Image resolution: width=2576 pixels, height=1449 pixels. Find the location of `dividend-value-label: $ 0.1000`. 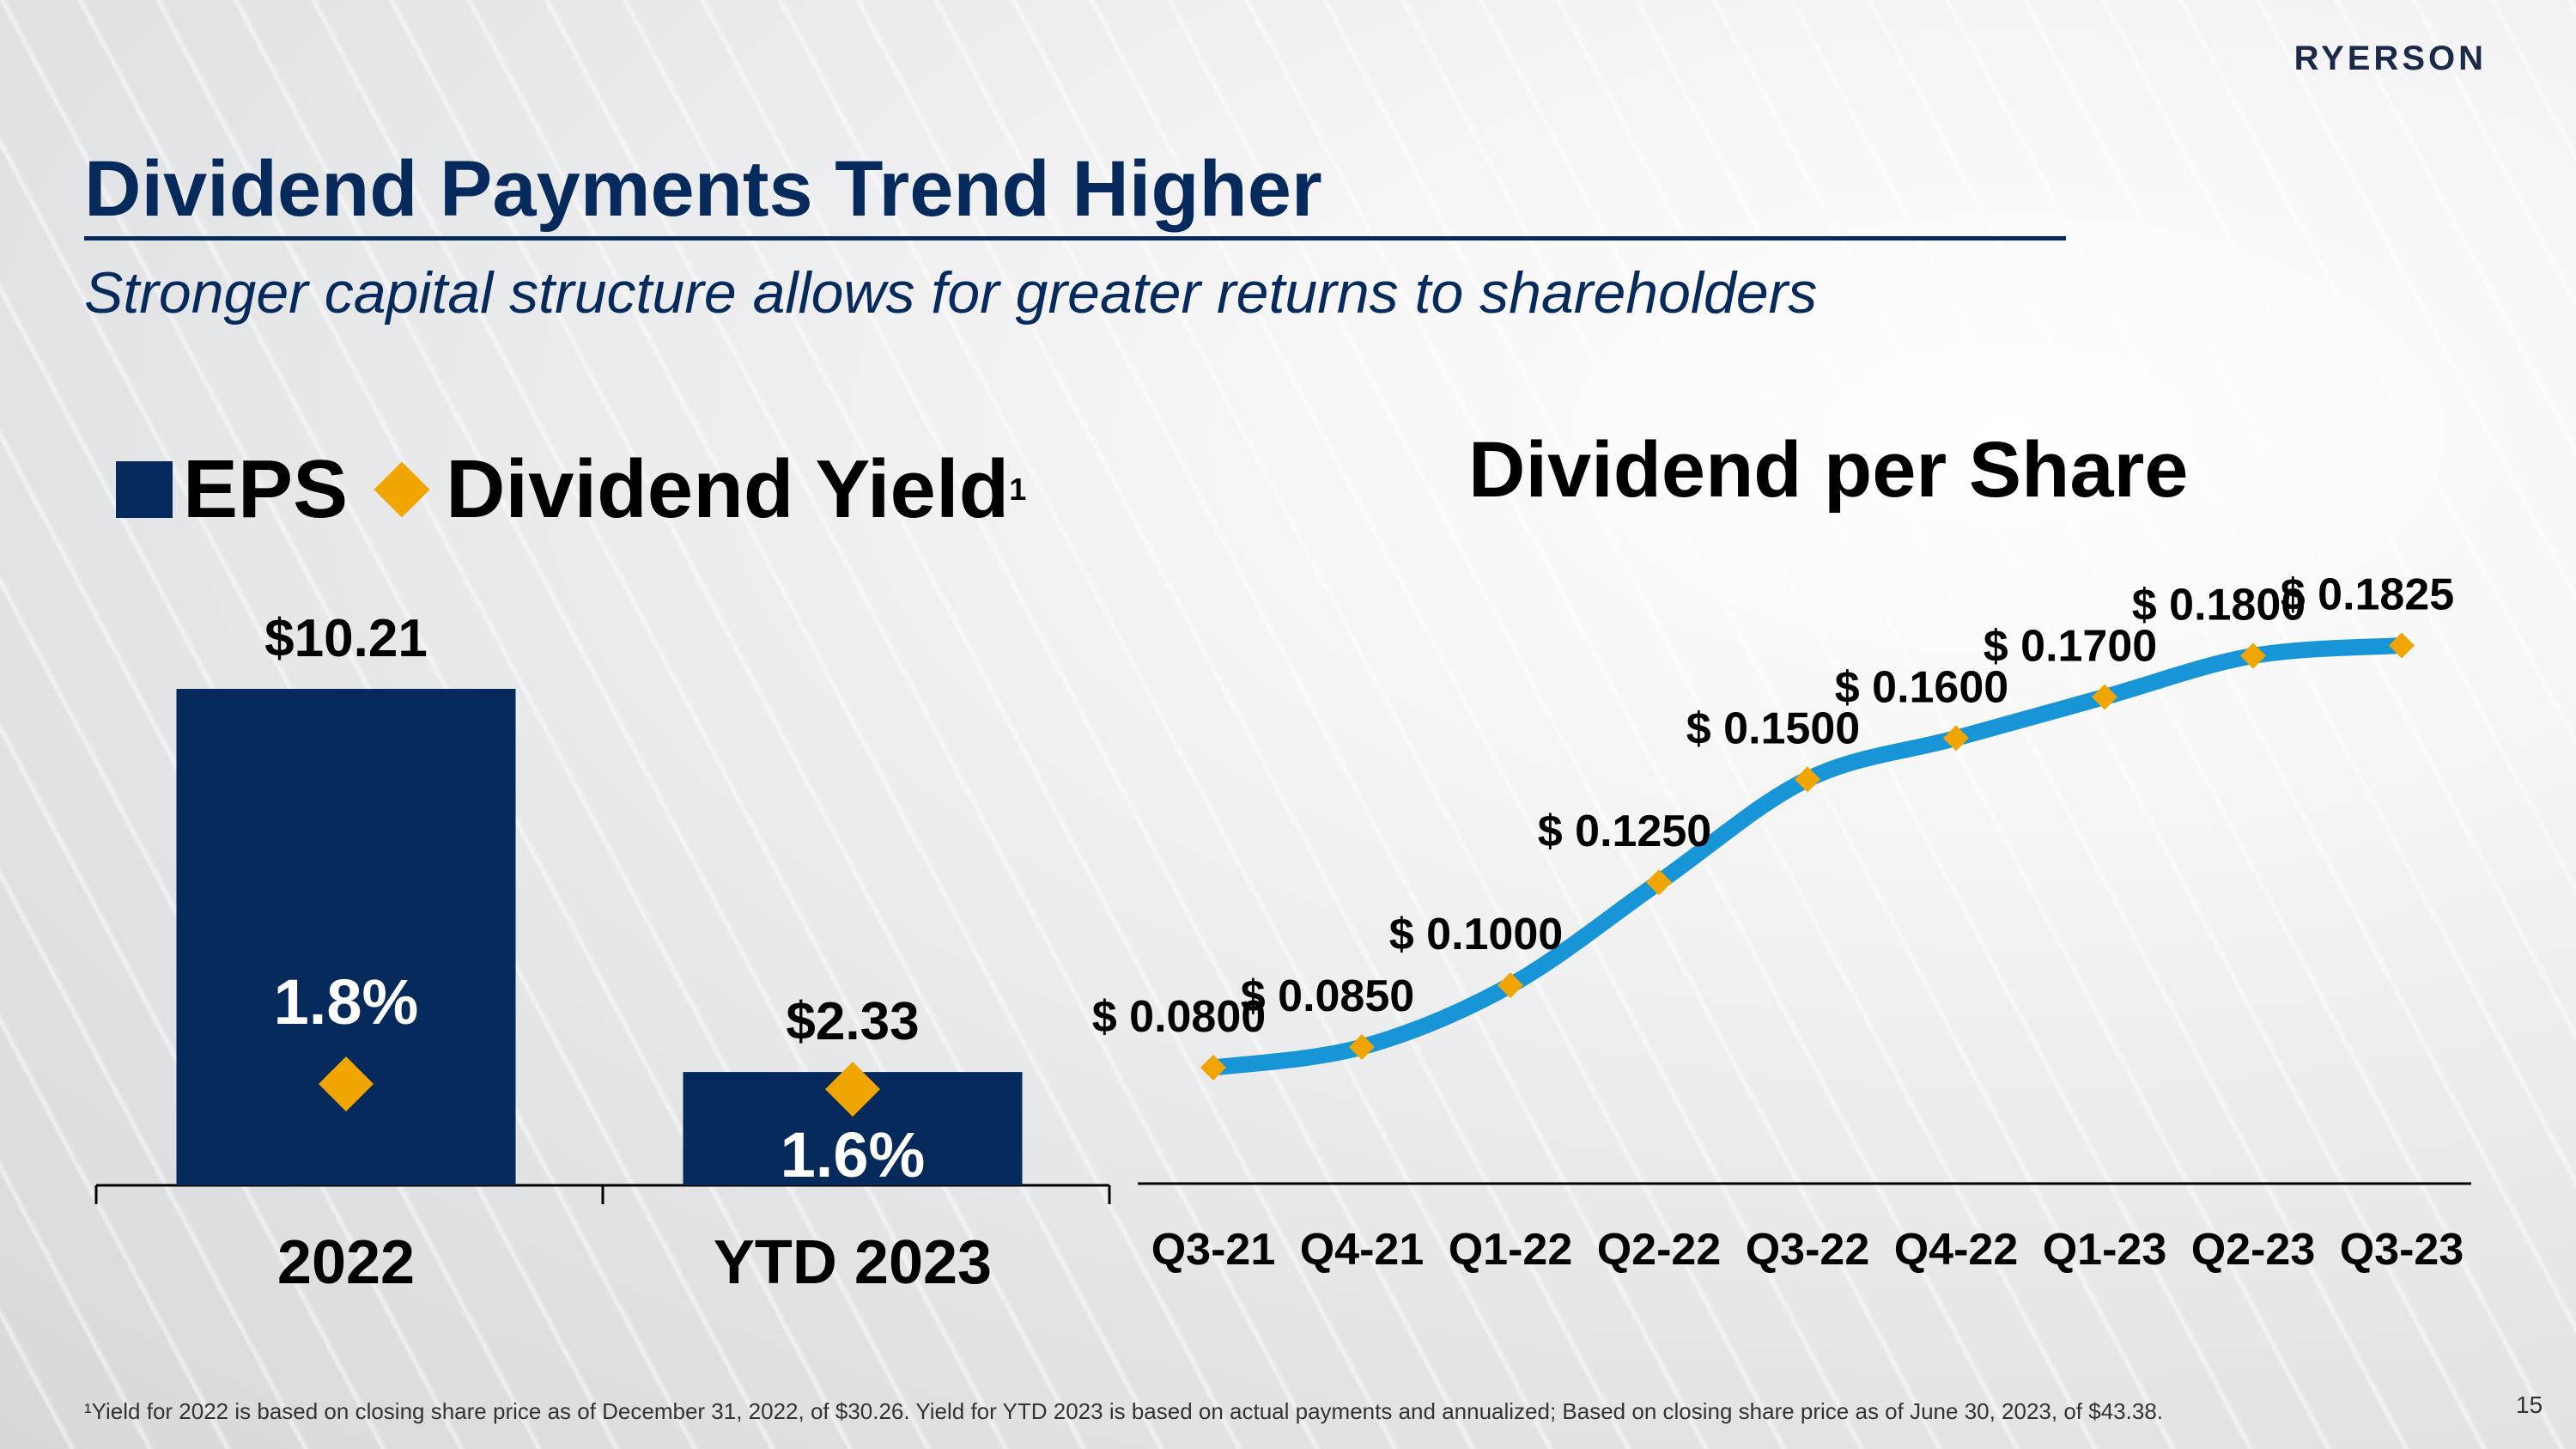

dividend-value-label: $ 0.1000 is located at coordinates (1476, 934).